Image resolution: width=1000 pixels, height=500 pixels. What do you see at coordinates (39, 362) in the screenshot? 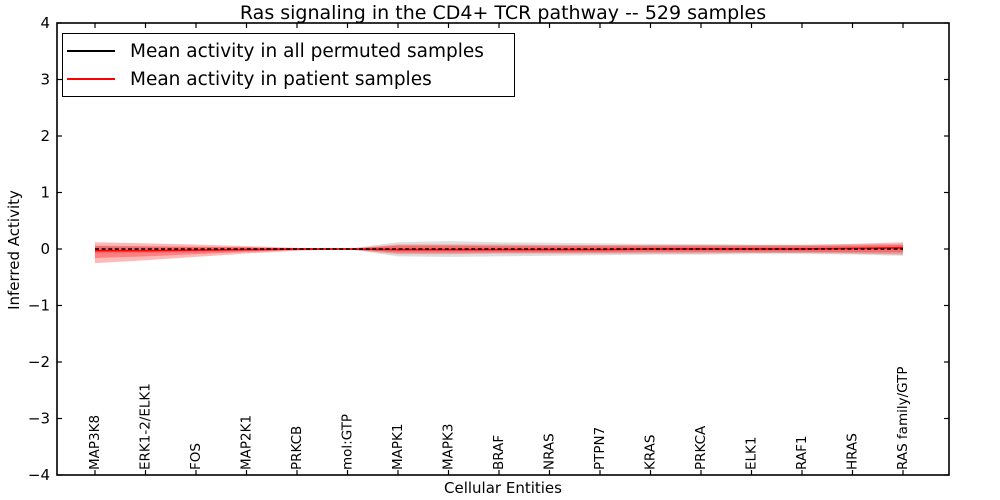
I see `y-tick-label: −2` at bounding box center [39, 362].